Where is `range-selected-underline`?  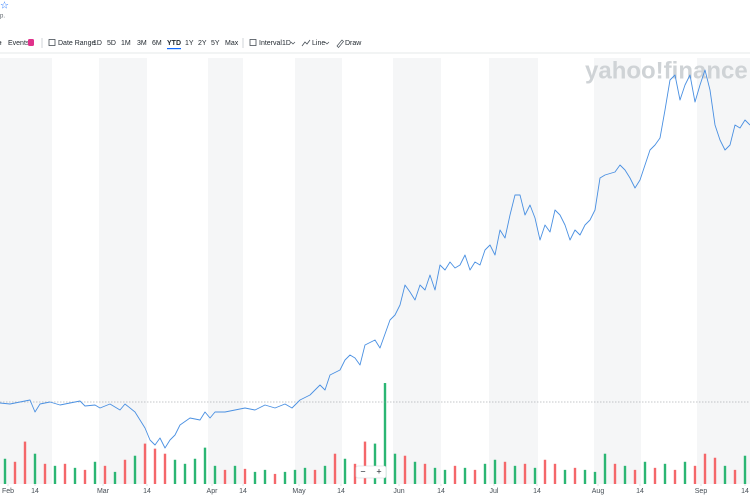
range-selected-underline is located at coordinates (174, 49).